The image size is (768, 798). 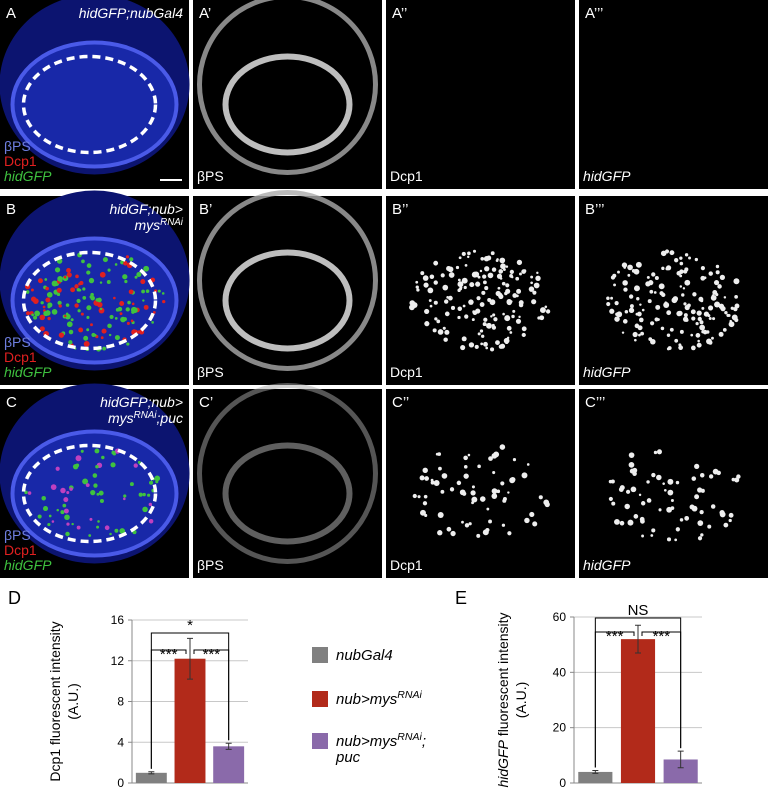 I want to click on channel-label: Dcp1, so click(x=406, y=176).